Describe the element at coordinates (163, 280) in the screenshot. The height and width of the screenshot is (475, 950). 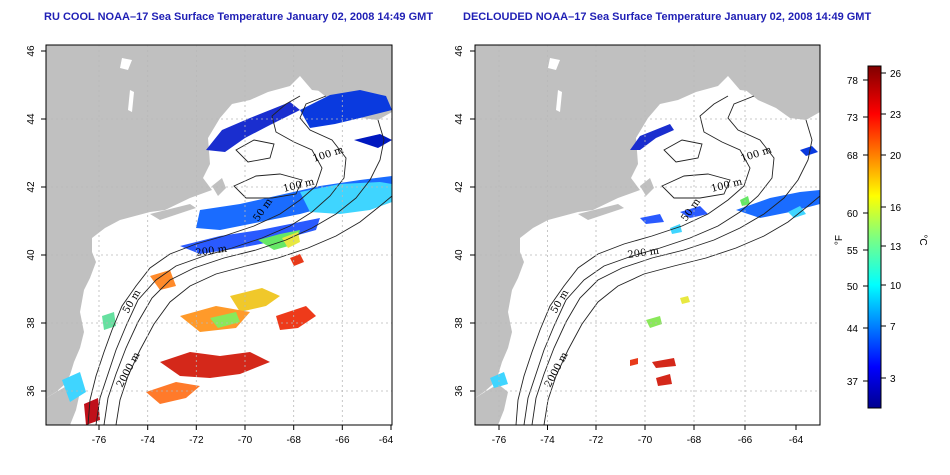
I see `sst-patch-orange-offshore` at that location.